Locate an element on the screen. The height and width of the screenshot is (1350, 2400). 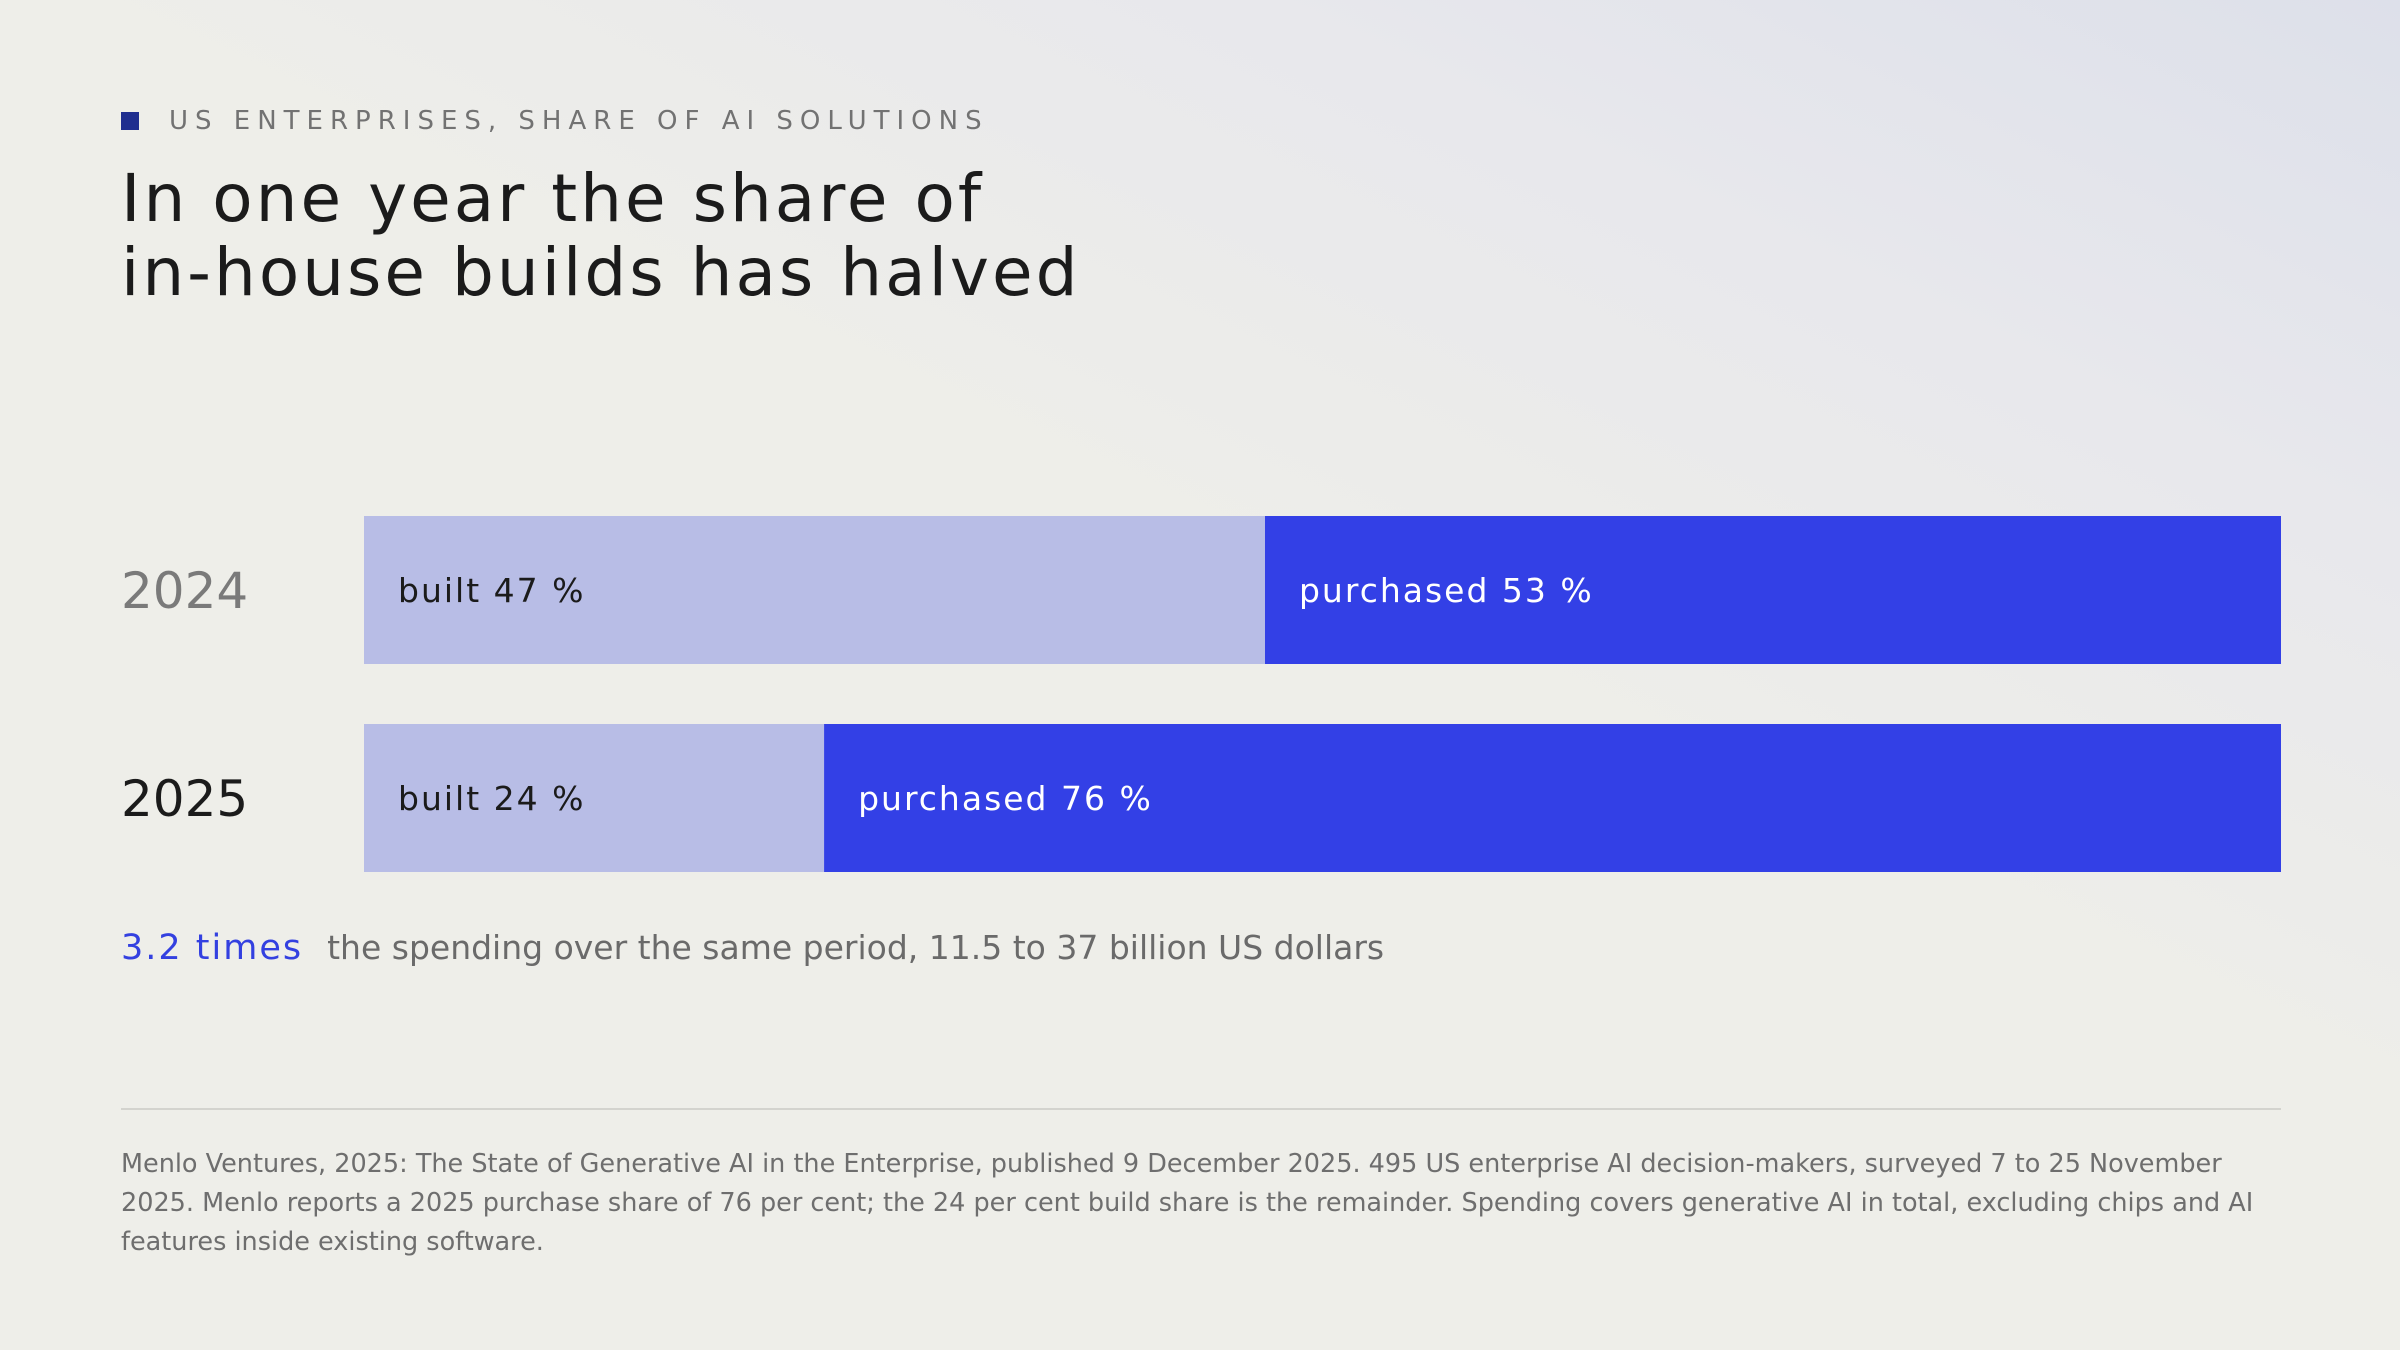
bar-built-2024 is located at coordinates (814, 590).